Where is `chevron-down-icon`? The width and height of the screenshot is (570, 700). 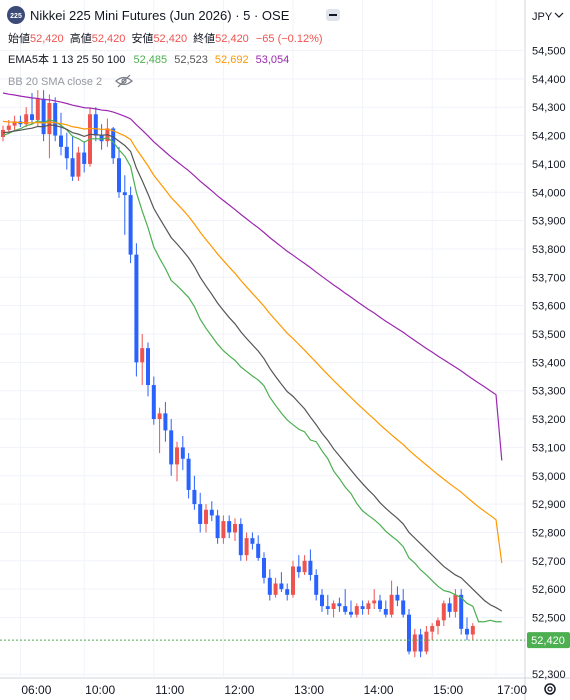 chevron-down-icon is located at coordinates (559, 15).